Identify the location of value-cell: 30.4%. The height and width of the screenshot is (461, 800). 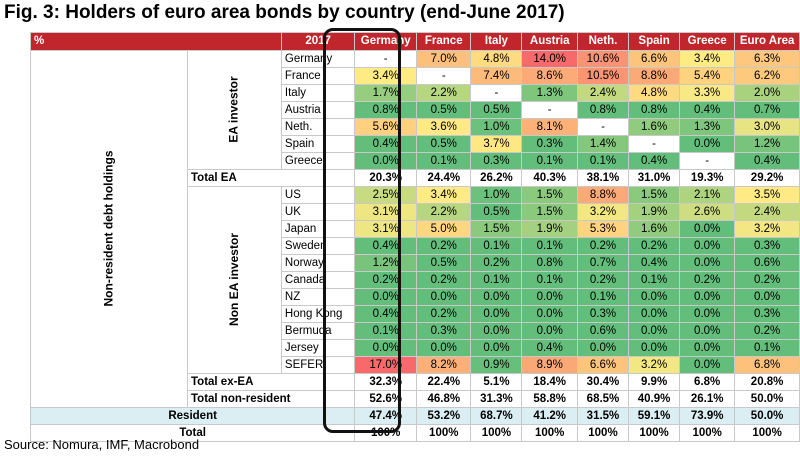
(603, 382).